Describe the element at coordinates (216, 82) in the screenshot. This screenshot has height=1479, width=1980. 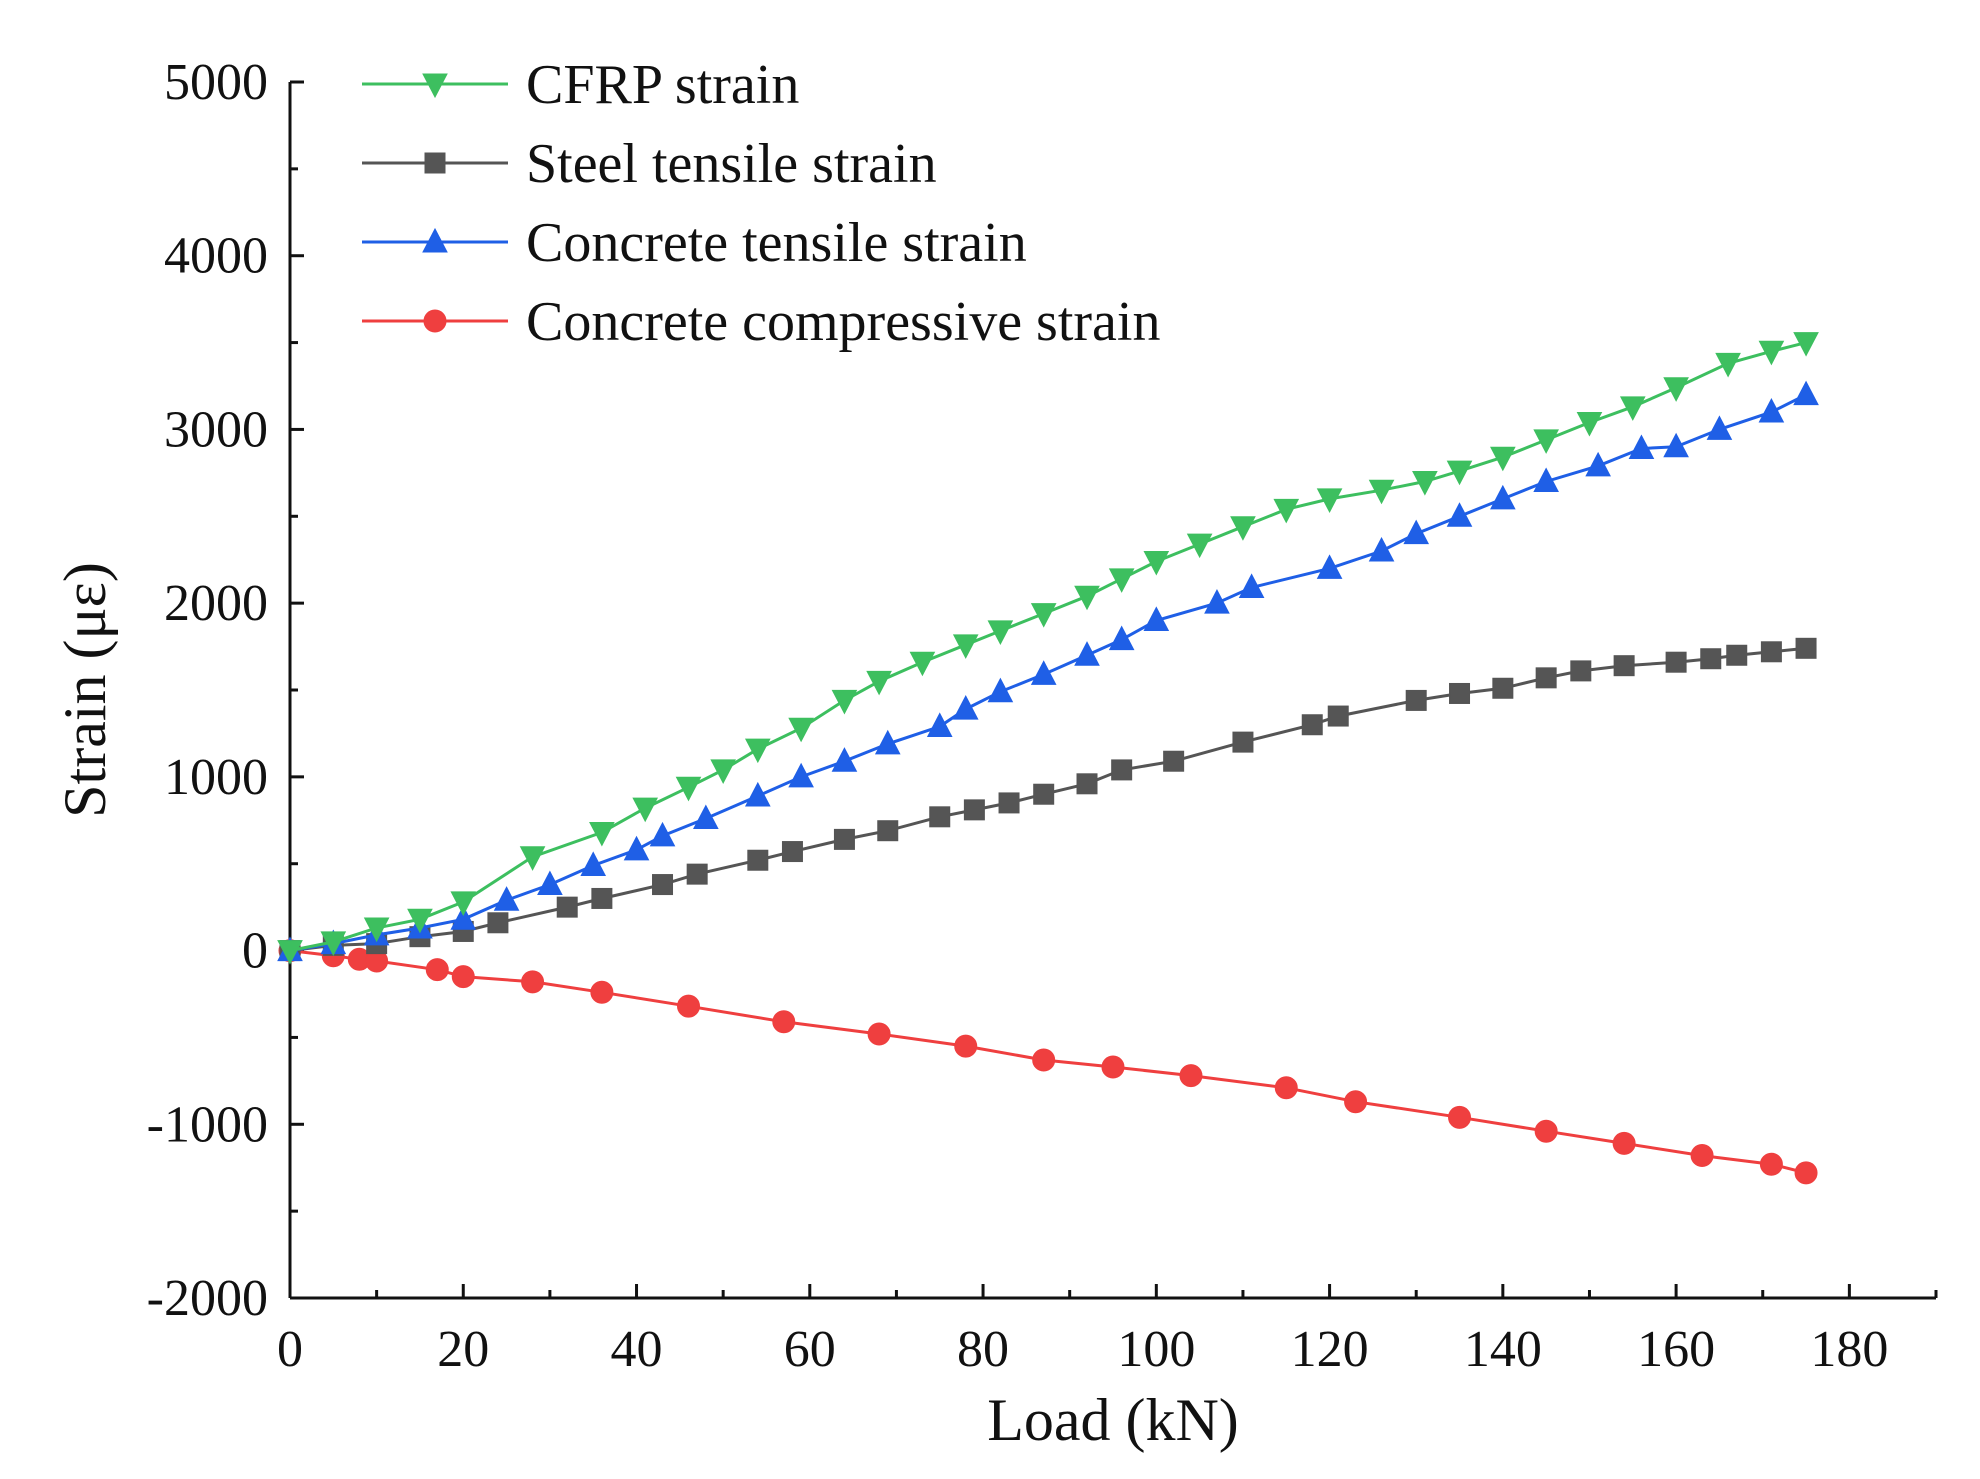
I see `y-tick-label: 5000` at that location.